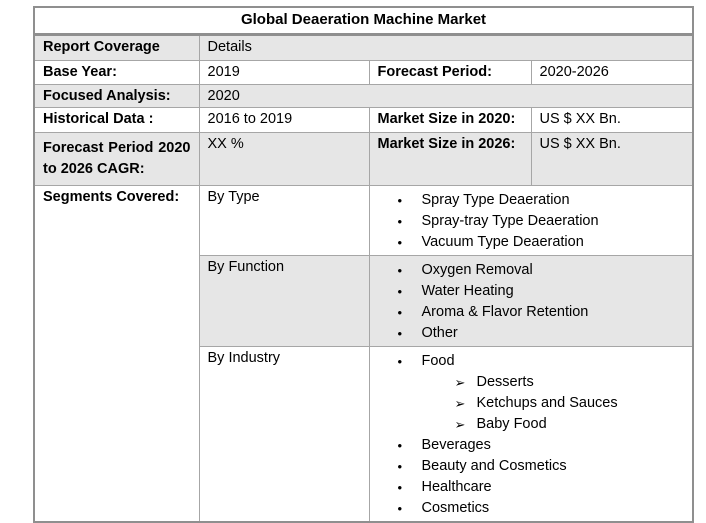 This screenshot has height=523, width=706. What do you see at coordinates (505, 312) in the screenshot?
I see `list-item-label: Aroma & Flavor Retention` at bounding box center [505, 312].